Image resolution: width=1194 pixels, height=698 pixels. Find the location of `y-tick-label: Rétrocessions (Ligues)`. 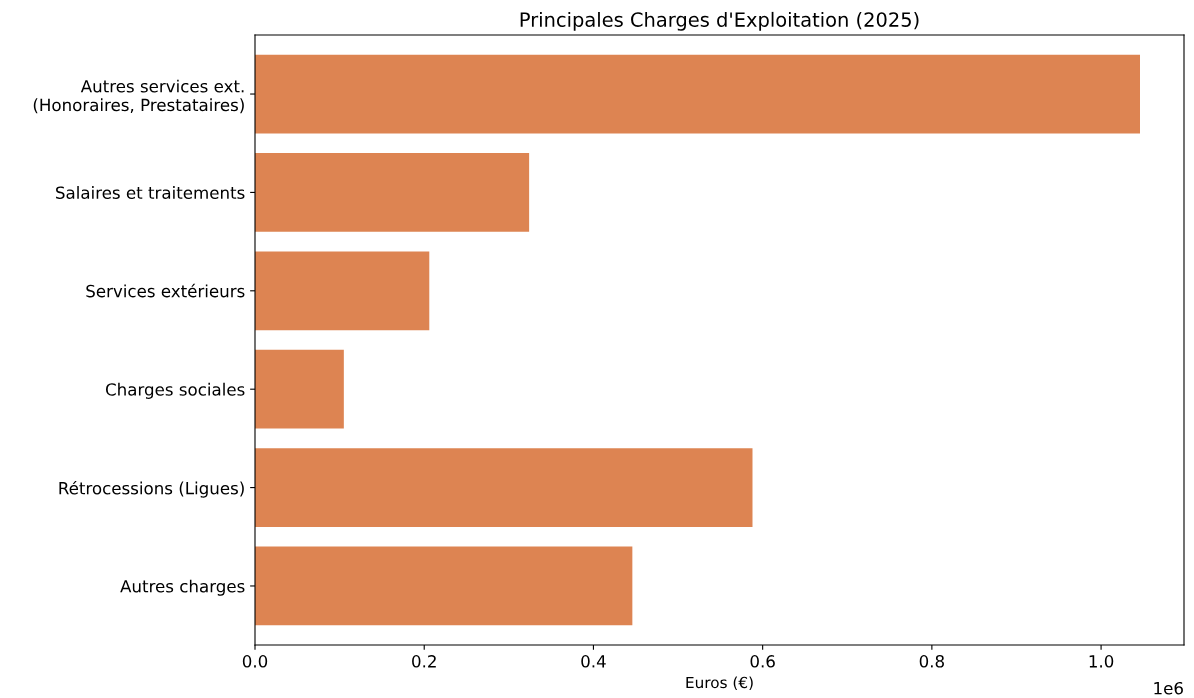

y-tick-label: Rétrocessions (Ligues) is located at coordinates (151, 489).